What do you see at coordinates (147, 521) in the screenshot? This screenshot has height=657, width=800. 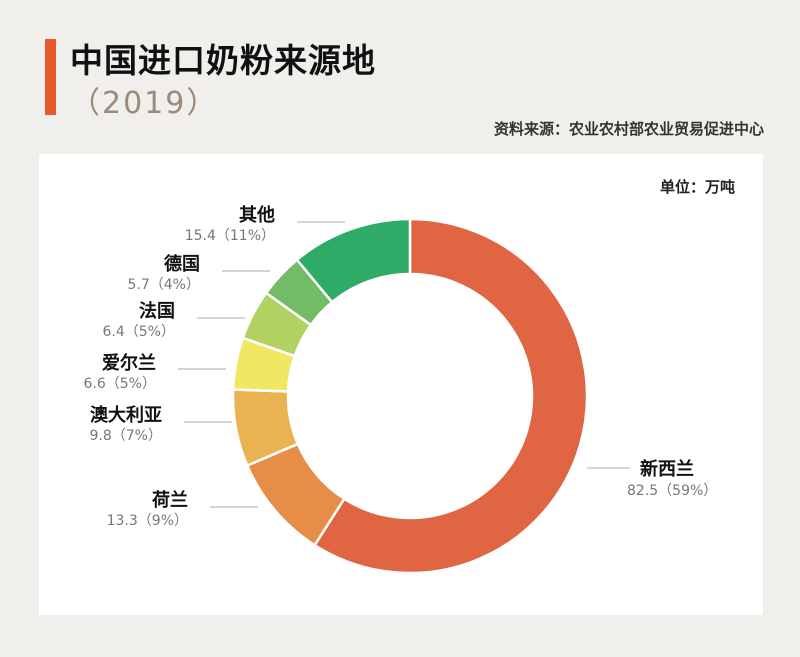 I see `slice-label-value: 13.3（9%）` at bounding box center [147, 521].